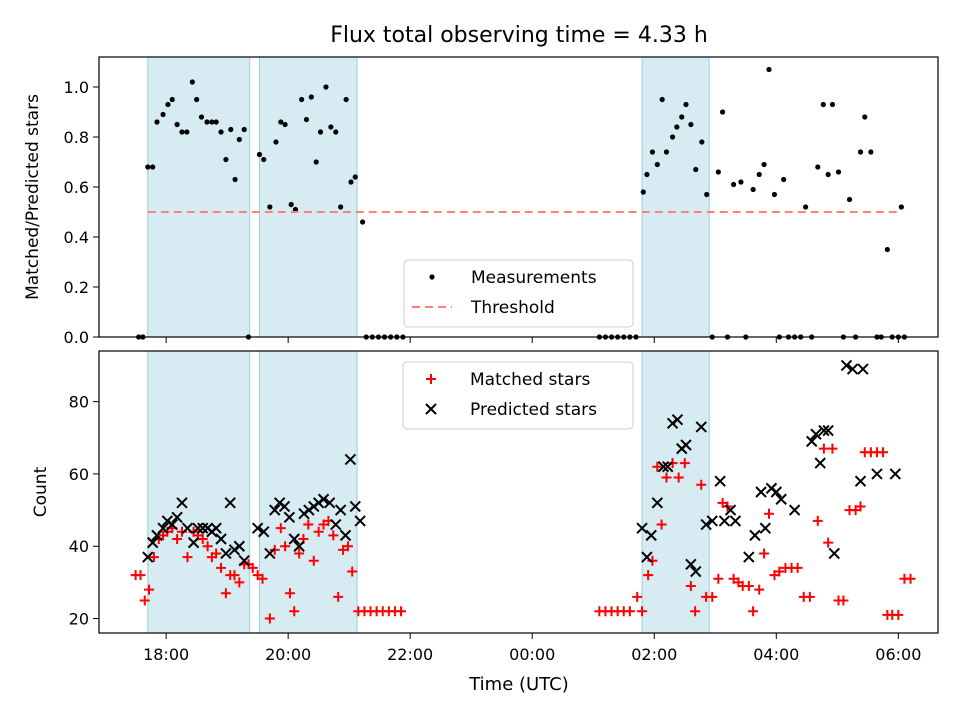 The image size is (960, 724). Describe the element at coordinates (410, 654) in the screenshot. I see `x-tick-label: 22:00` at that location.